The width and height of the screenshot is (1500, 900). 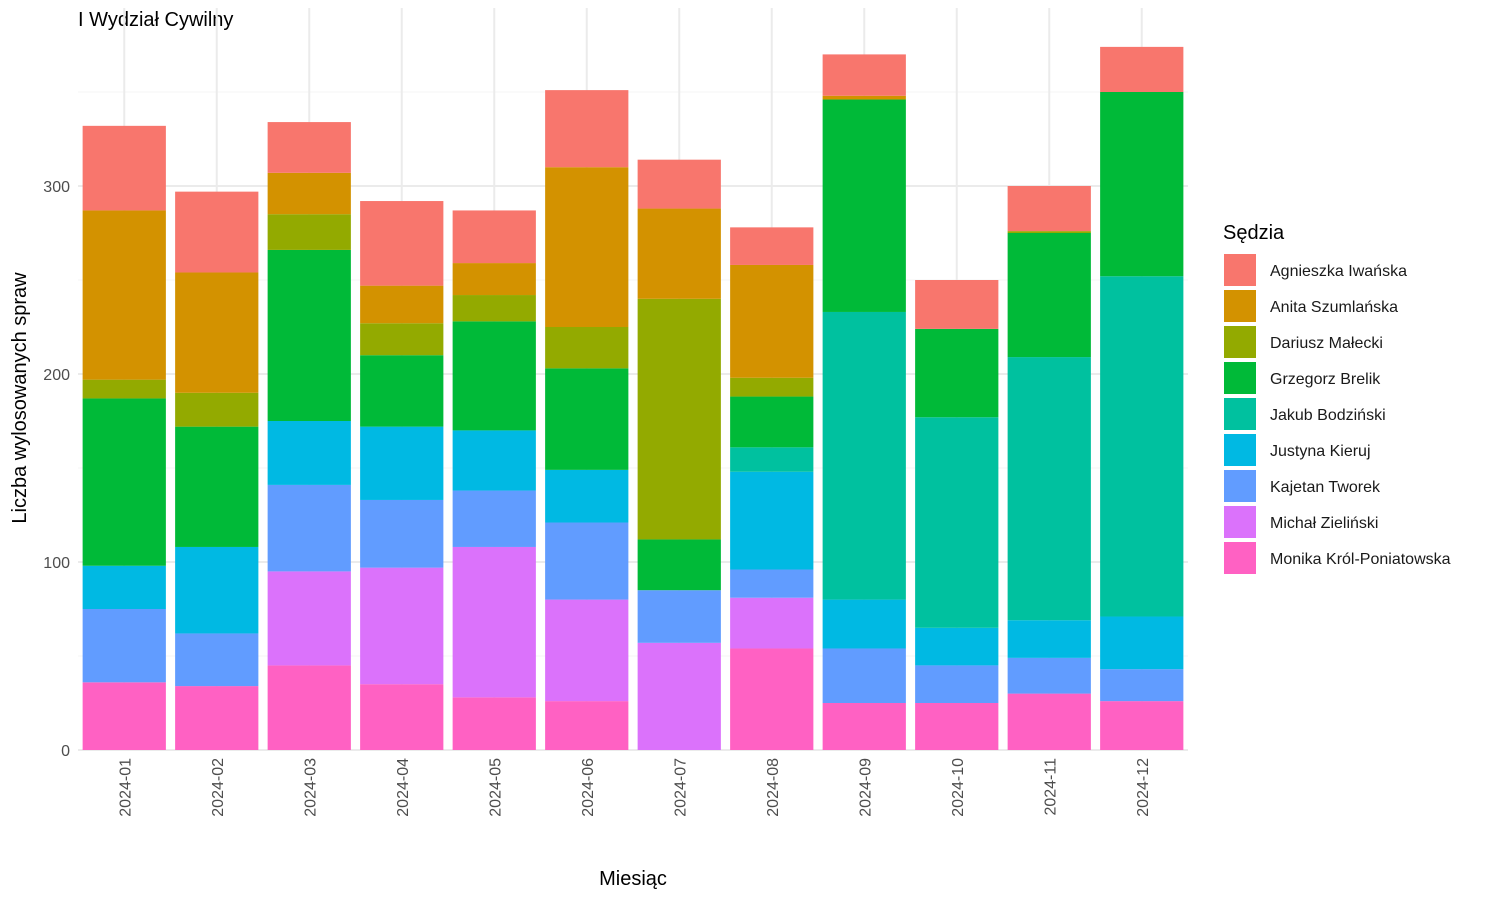 I want to click on y-axis-ticks: 0 100 200 300, so click(x=56, y=469).